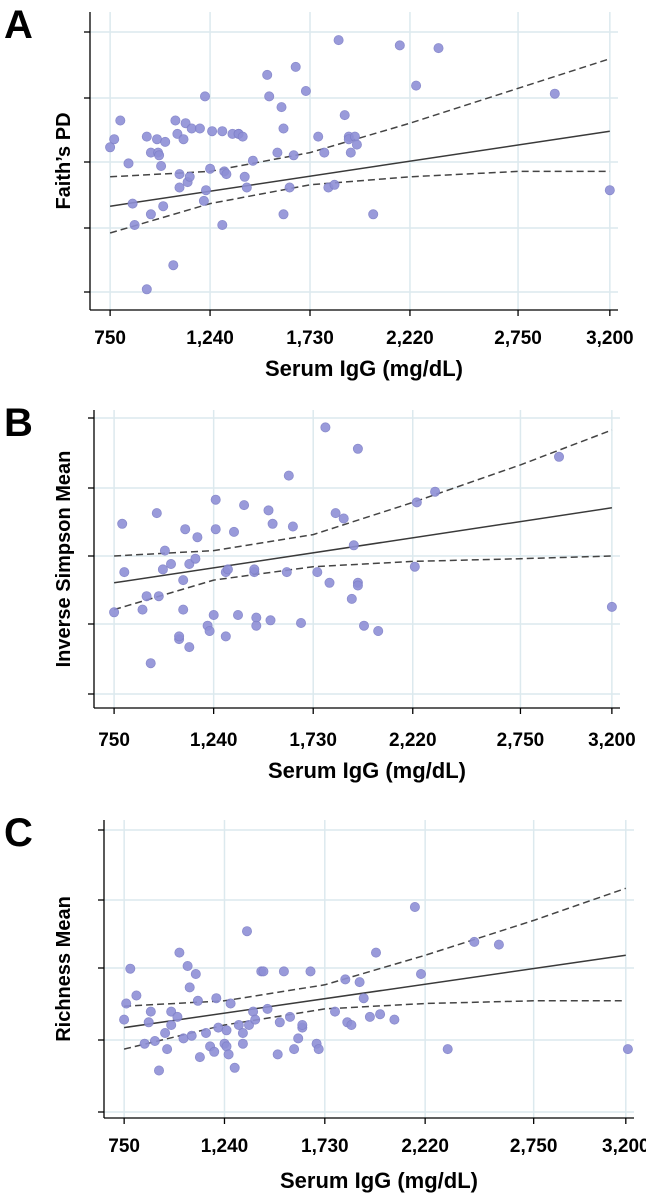 Image resolution: width=646 pixels, height=1193 pixels. What do you see at coordinates (610, 338) in the screenshot?
I see `x-tick-label: 3,200` at bounding box center [610, 338].